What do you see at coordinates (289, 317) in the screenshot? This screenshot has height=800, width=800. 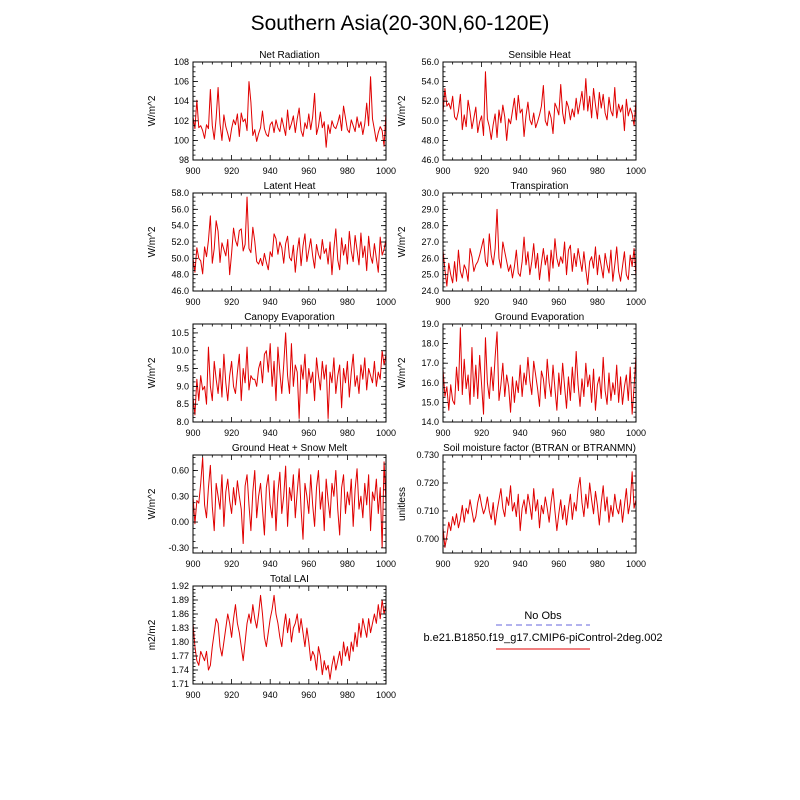 I see `panel-title-canopy-evaporation: Canopy Evaporation` at bounding box center [289, 317].